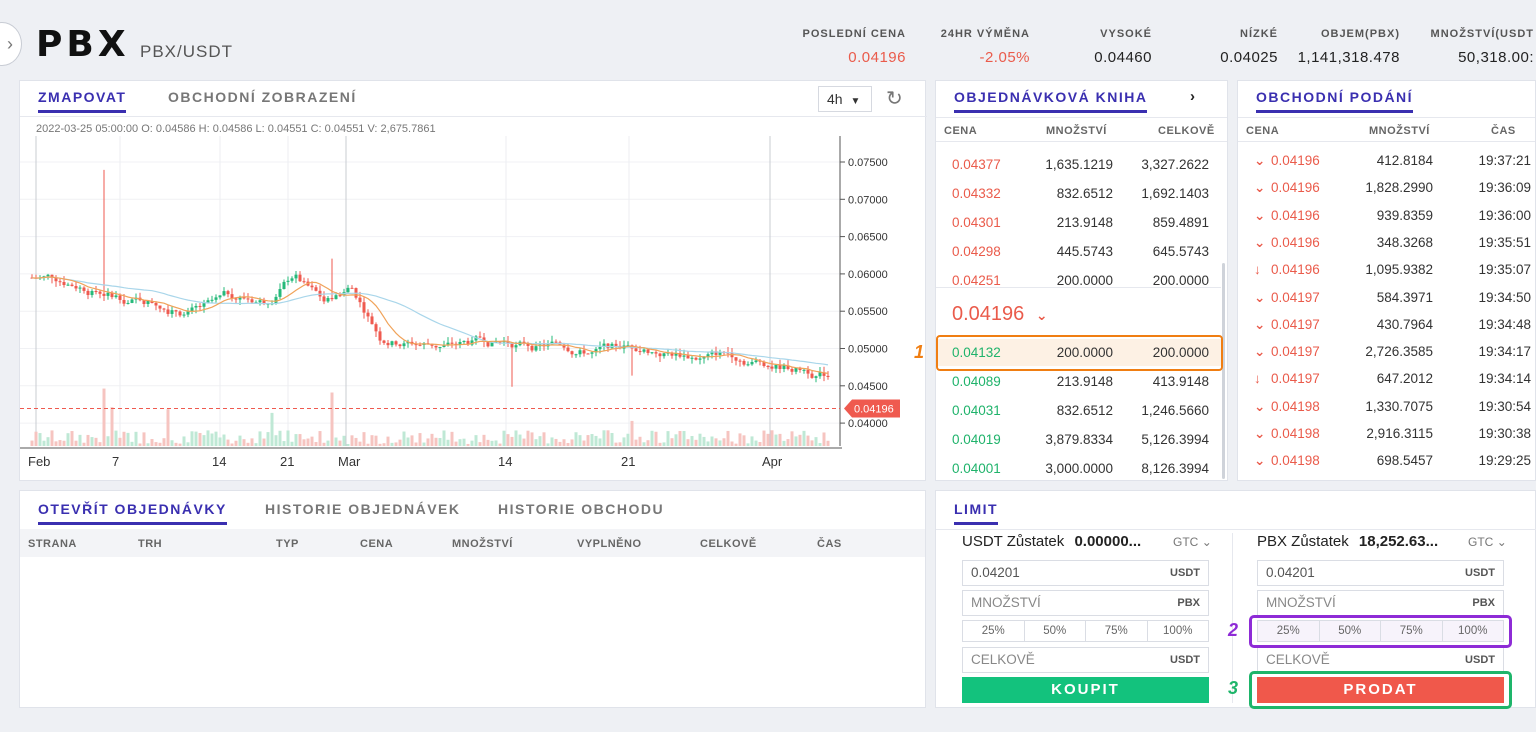 Image resolution: width=1536 pixels, height=732 pixels. Describe the element at coordinates (976, 513) in the screenshot. I see `tab-limit: LIMIT` at that location.